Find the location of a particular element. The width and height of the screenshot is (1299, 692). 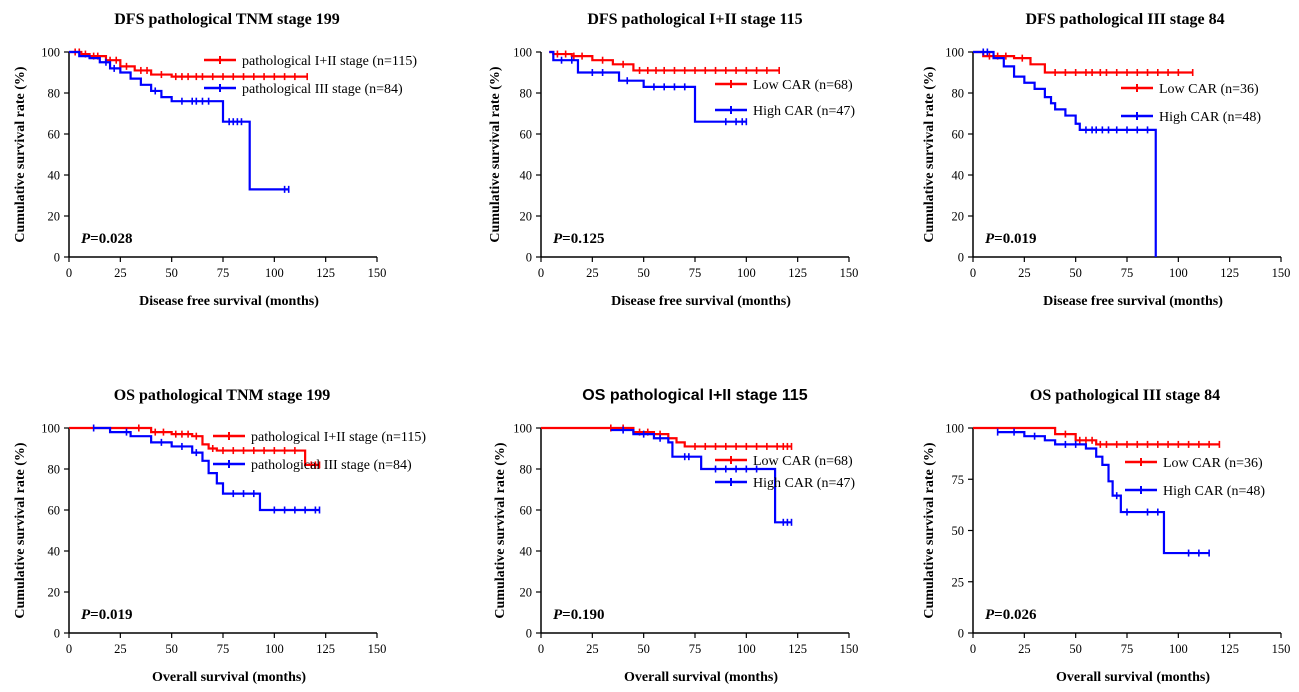

p-value: P=0.190 is located at coordinates (578, 615).